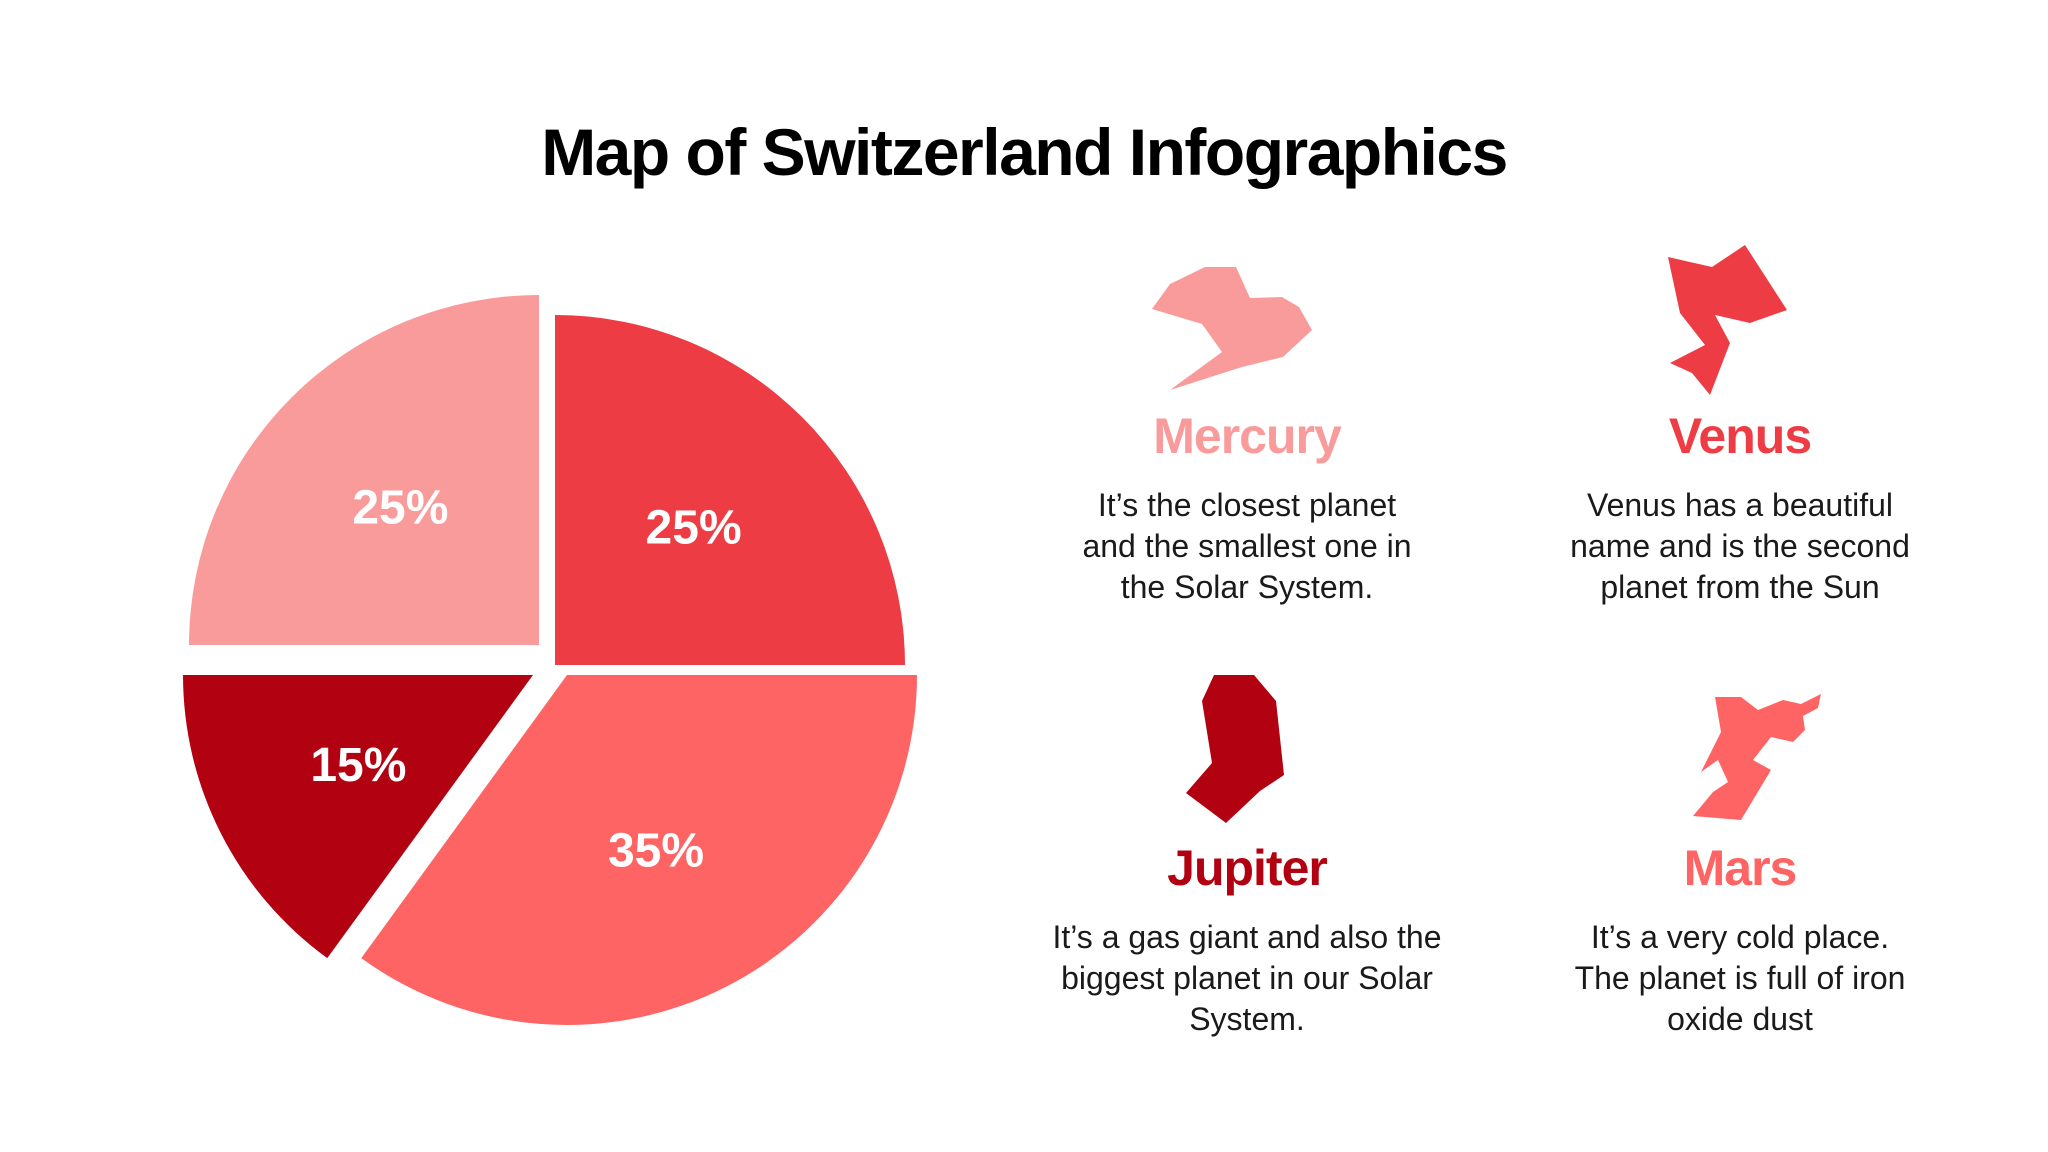 This screenshot has width=2048, height=1152. I want to click on jupiter-region-map-icon, so click(1235, 749).